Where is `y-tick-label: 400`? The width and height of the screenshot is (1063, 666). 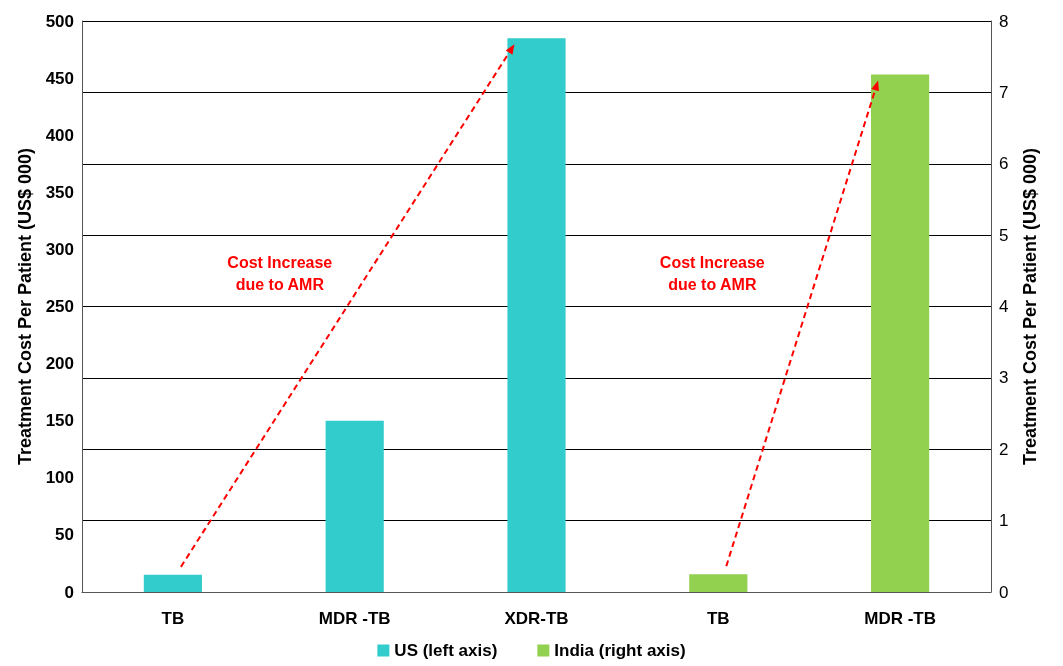
y-tick-label: 400 is located at coordinates (59, 135).